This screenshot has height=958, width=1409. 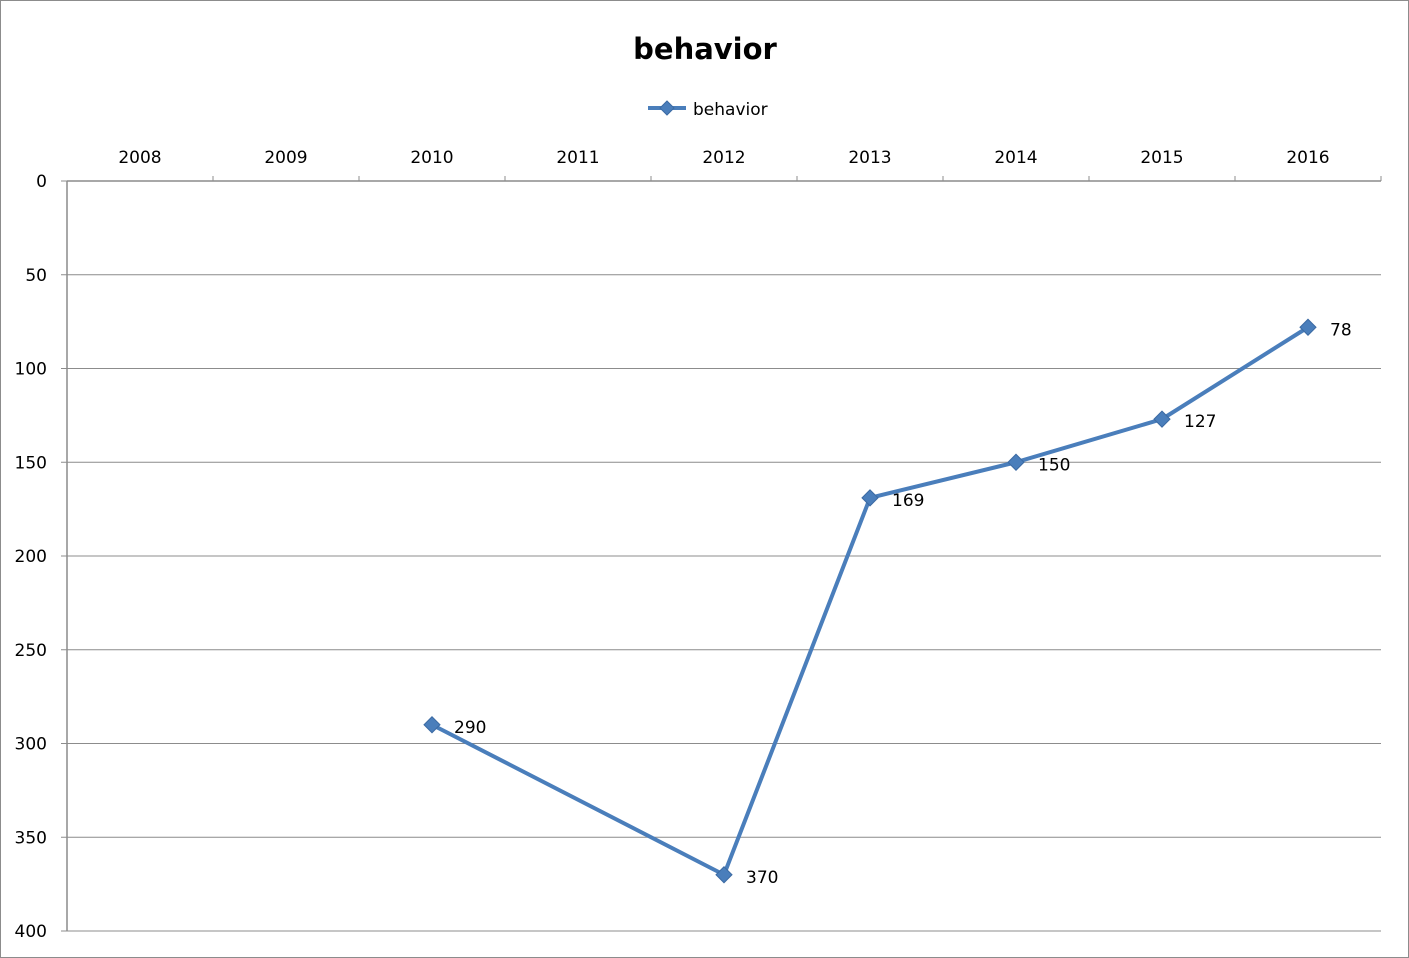 I want to click on y-tick-label: 200, so click(x=31, y=557).